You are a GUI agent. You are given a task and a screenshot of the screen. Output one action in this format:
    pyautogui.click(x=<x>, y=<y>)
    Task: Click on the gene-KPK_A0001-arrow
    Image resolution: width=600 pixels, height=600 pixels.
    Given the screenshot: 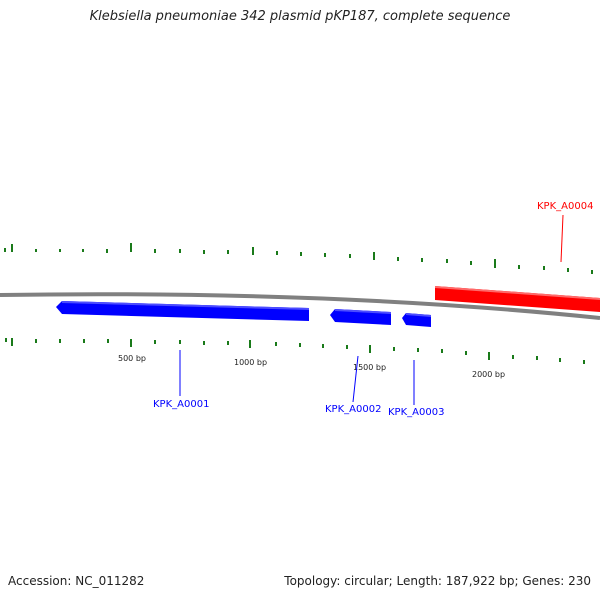 What is the action you would take?
    pyautogui.click(x=182, y=311)
    